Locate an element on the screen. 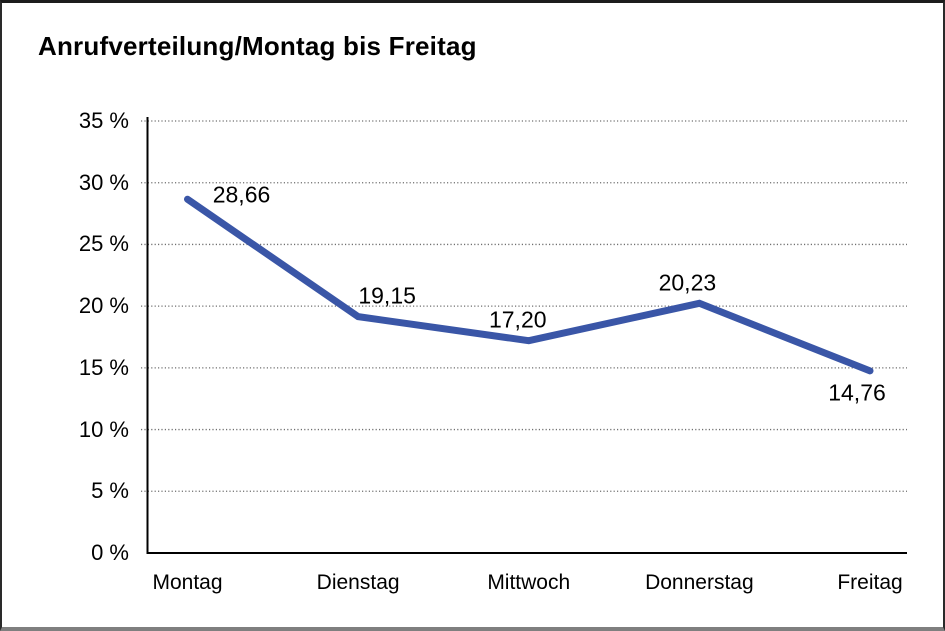 The width and height of the screenshot is (945, 631). data-point-value-label: 28,66 is located at coordinates (241, 194).